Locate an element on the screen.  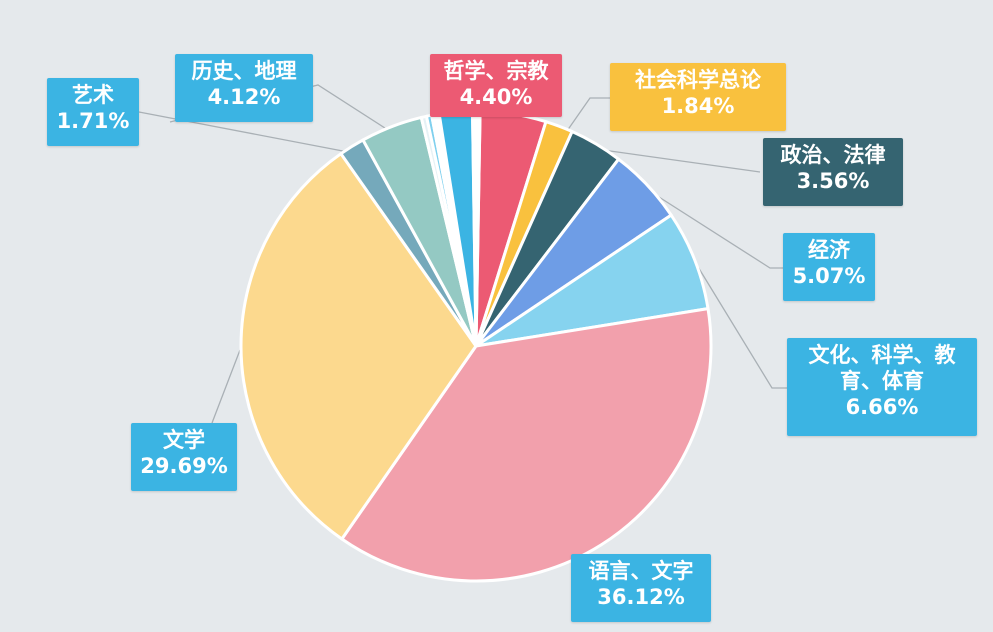
data-label-category: 经济 is located at coordinates (829, 250).